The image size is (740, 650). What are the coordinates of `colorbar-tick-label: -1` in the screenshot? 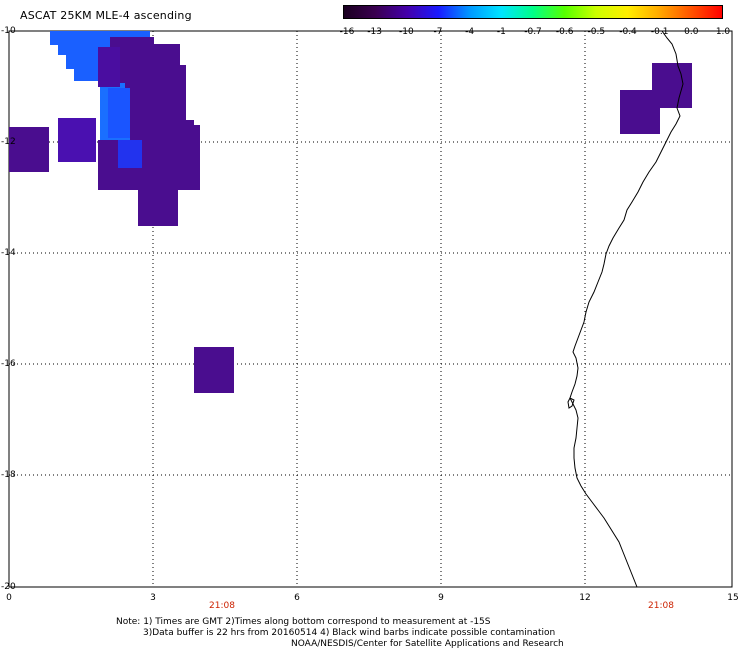 It's located at (501, 32).